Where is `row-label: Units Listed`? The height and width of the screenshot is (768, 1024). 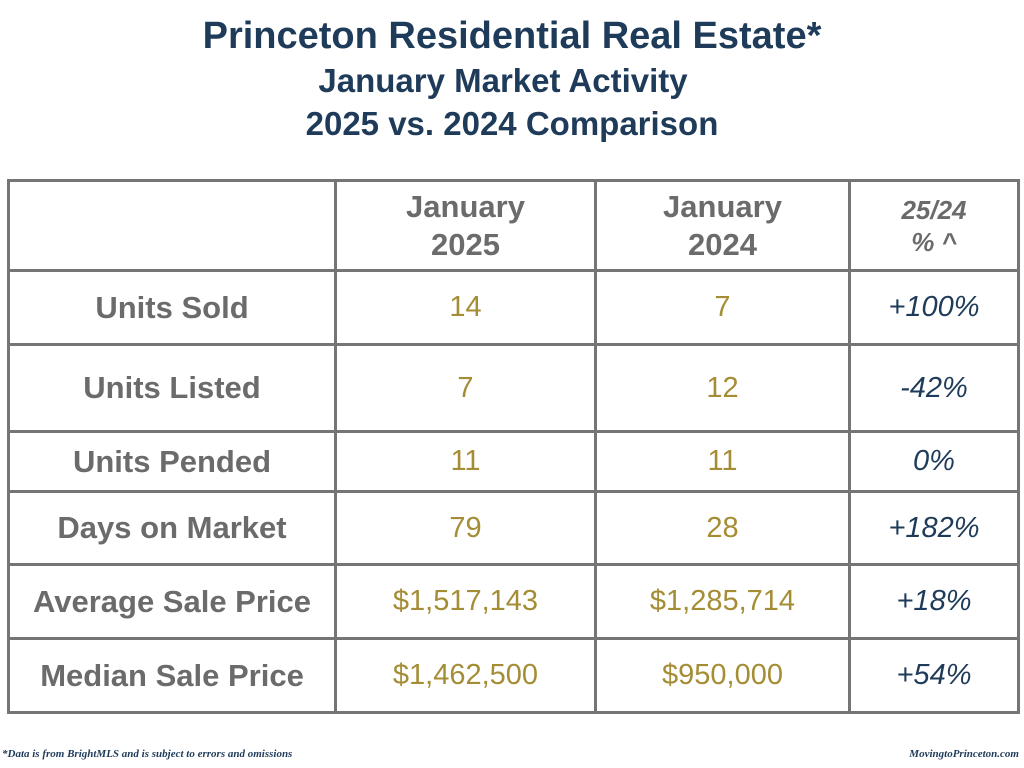 row-label: Units Listed is located at coordinates (172, 388).